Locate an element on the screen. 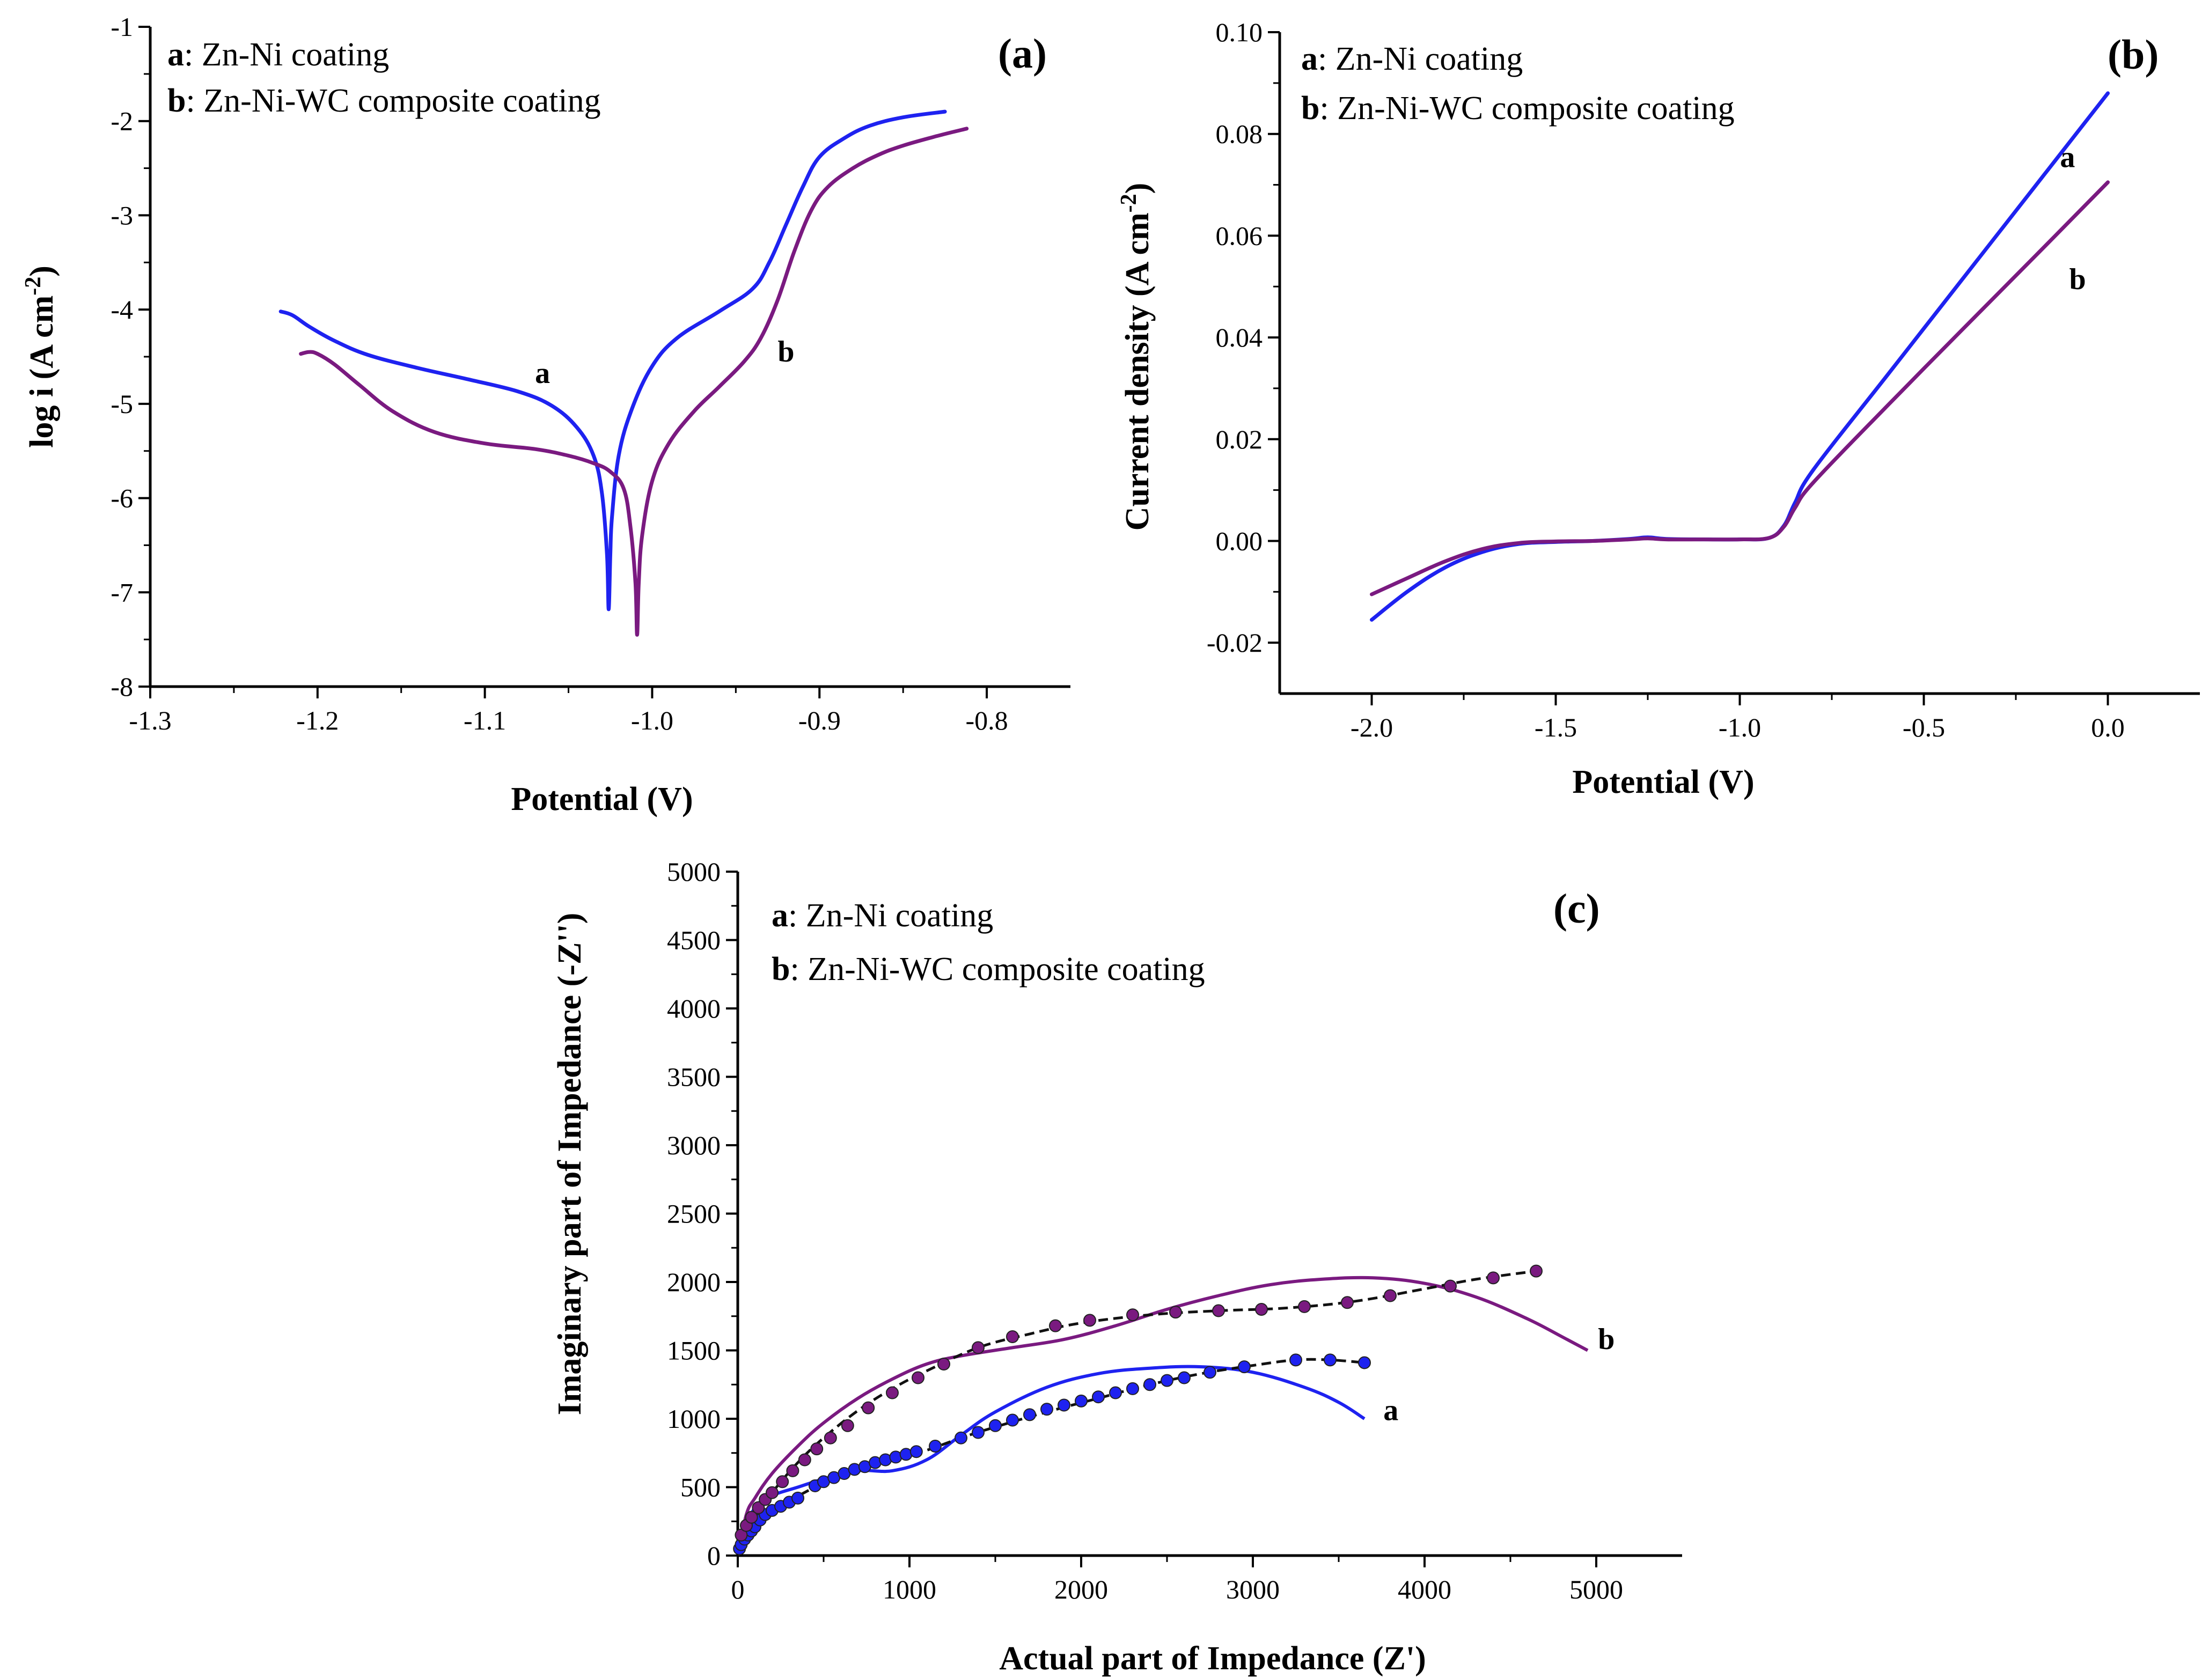  panel-b-curve-label-b: b is located at coordinates (2077, 279).